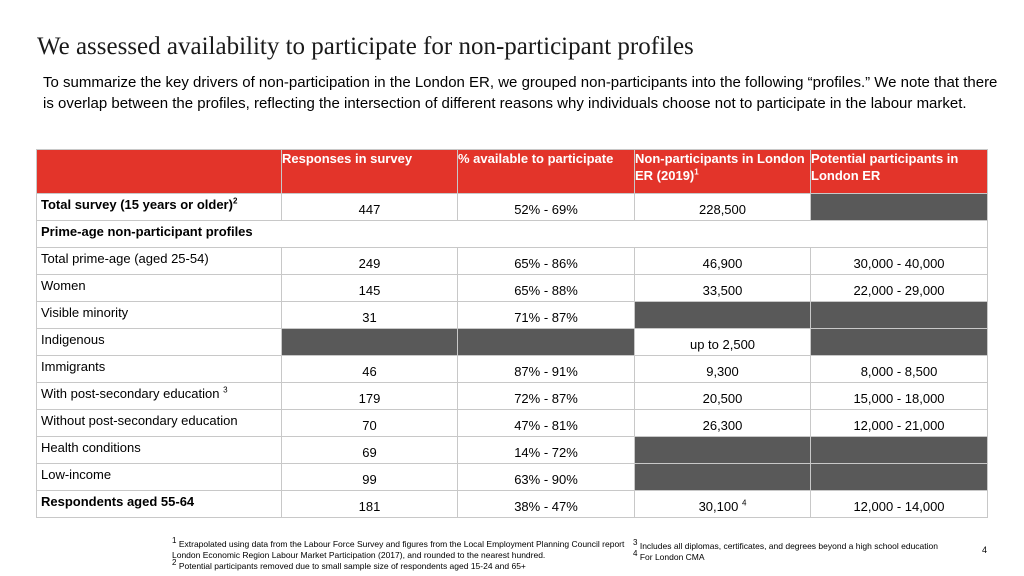 This screenshot has width=1024, height=576. What do you see at coordinates (130, 393) in the screenshot?
I see `row-label-text: With post-secondary education` at bounding box center [130, 393].